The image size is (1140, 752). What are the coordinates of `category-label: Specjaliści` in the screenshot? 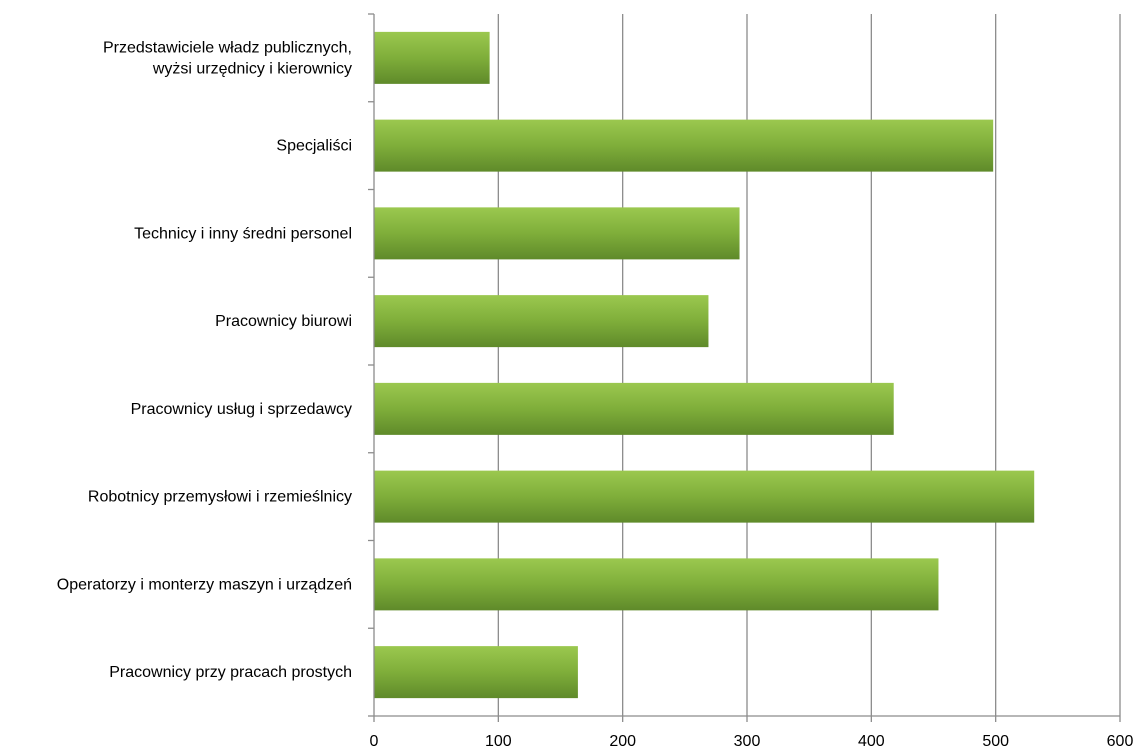 It's located at (314, 146).